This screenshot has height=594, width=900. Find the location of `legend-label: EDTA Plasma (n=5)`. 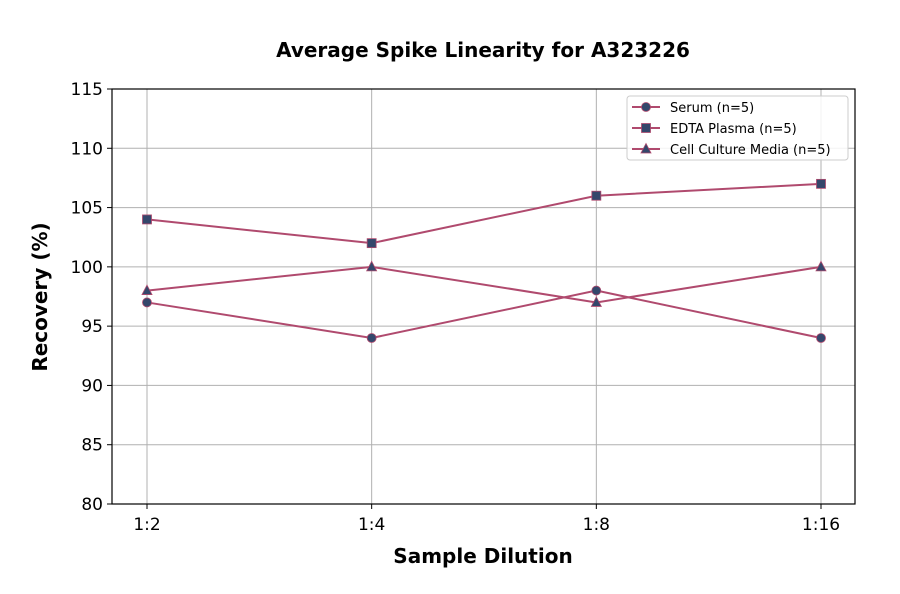

legend-label: EDTA Plasma (n=5) is located at coordinates (733, 129).